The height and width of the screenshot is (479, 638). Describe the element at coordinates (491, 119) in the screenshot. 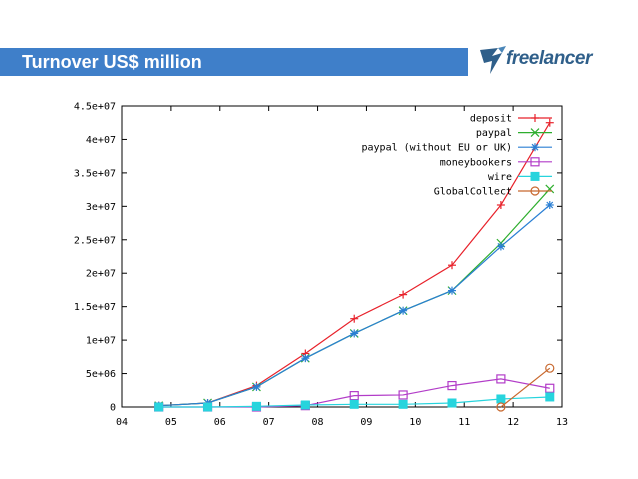

I see `legend-label: deposit` at that location.